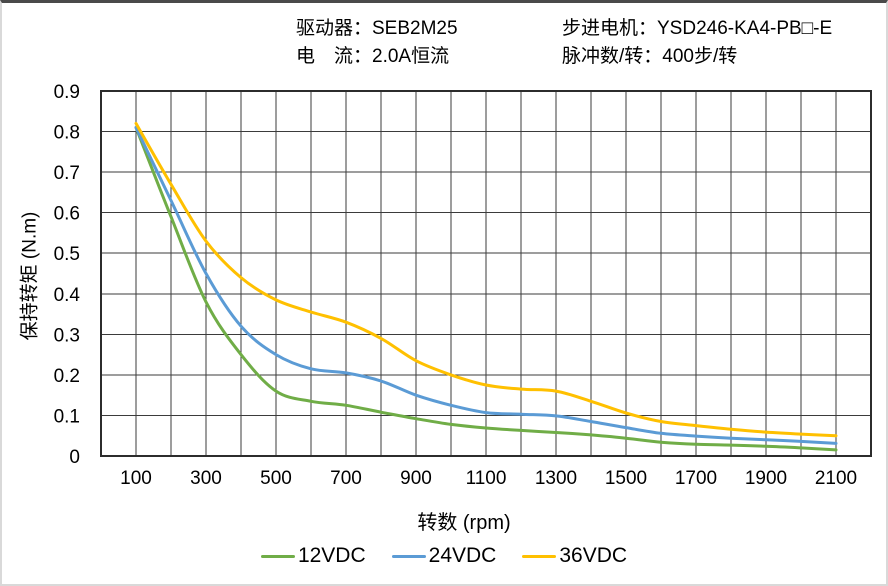 Image resolution: width=888 pixels, height=586 pixels. Describe the element at coordinates (697, 28) in the screenshot. I see `header-motor-text: 步进电机：YSD246-KA4-PB□-E` at that location.